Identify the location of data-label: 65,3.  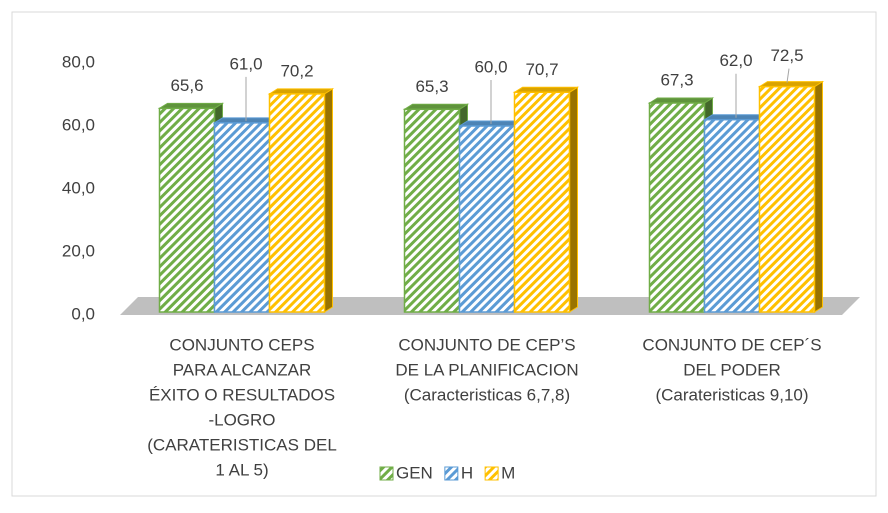
(431, 86).